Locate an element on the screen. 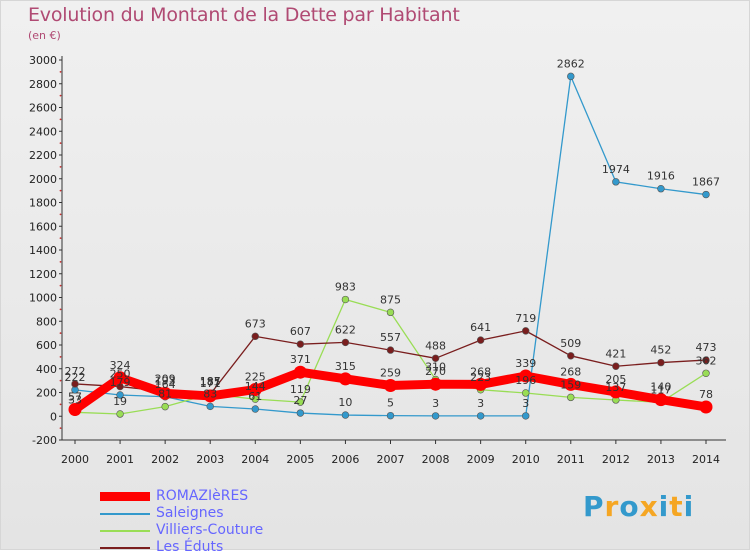  logo-letter: P is located at coordinates (594, 506).